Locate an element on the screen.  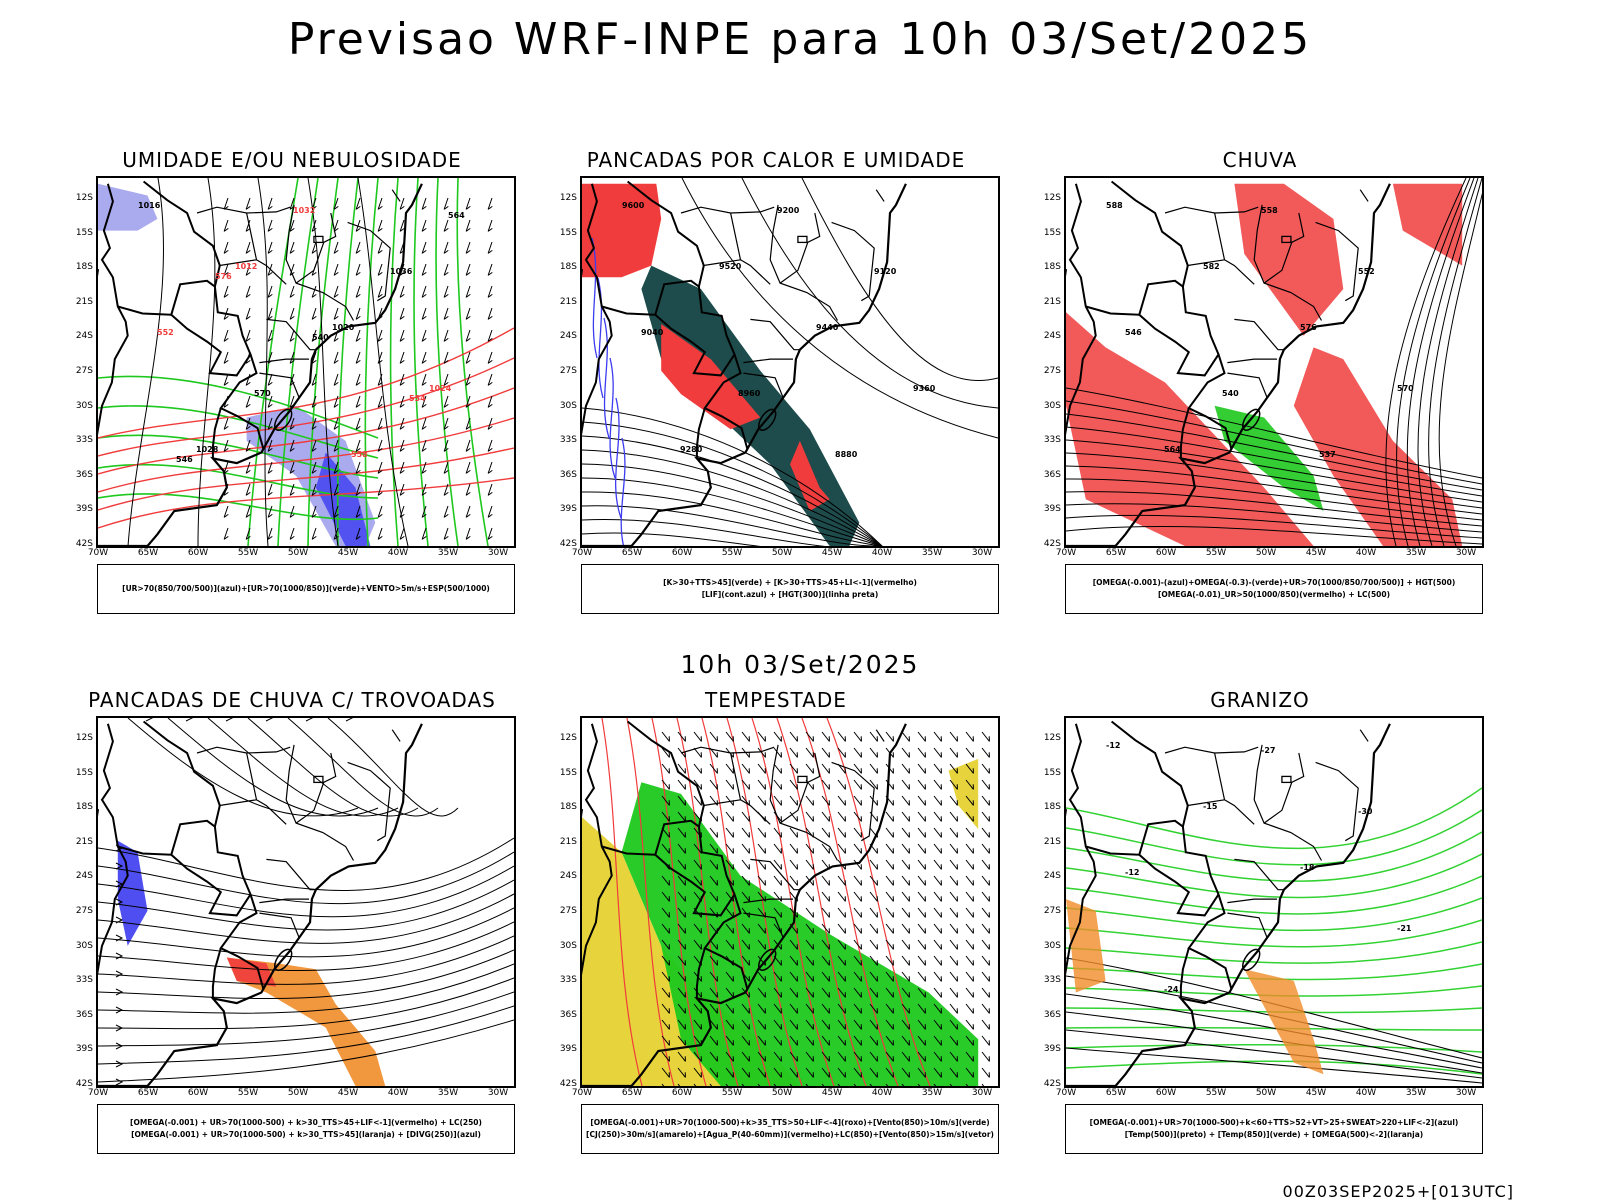
hgt300-contour is located at coordinates (732, 490).